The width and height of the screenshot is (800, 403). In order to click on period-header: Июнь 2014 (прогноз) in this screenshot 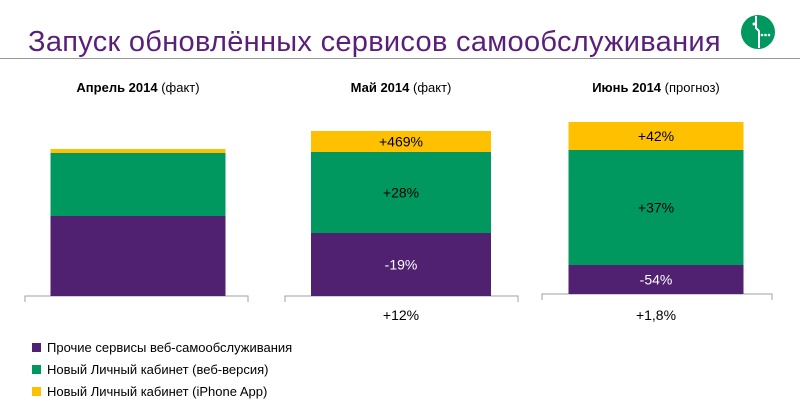, I will do `click(656, 87)`.